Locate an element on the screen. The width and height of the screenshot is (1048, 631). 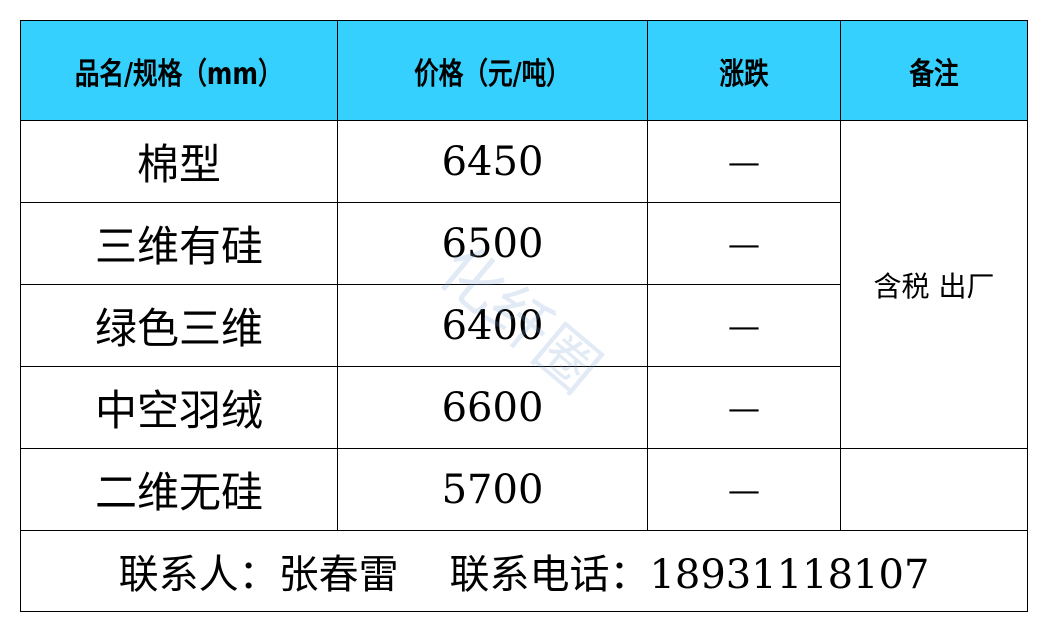
header-note-text: 备注 is located at coordinates (934, 74).